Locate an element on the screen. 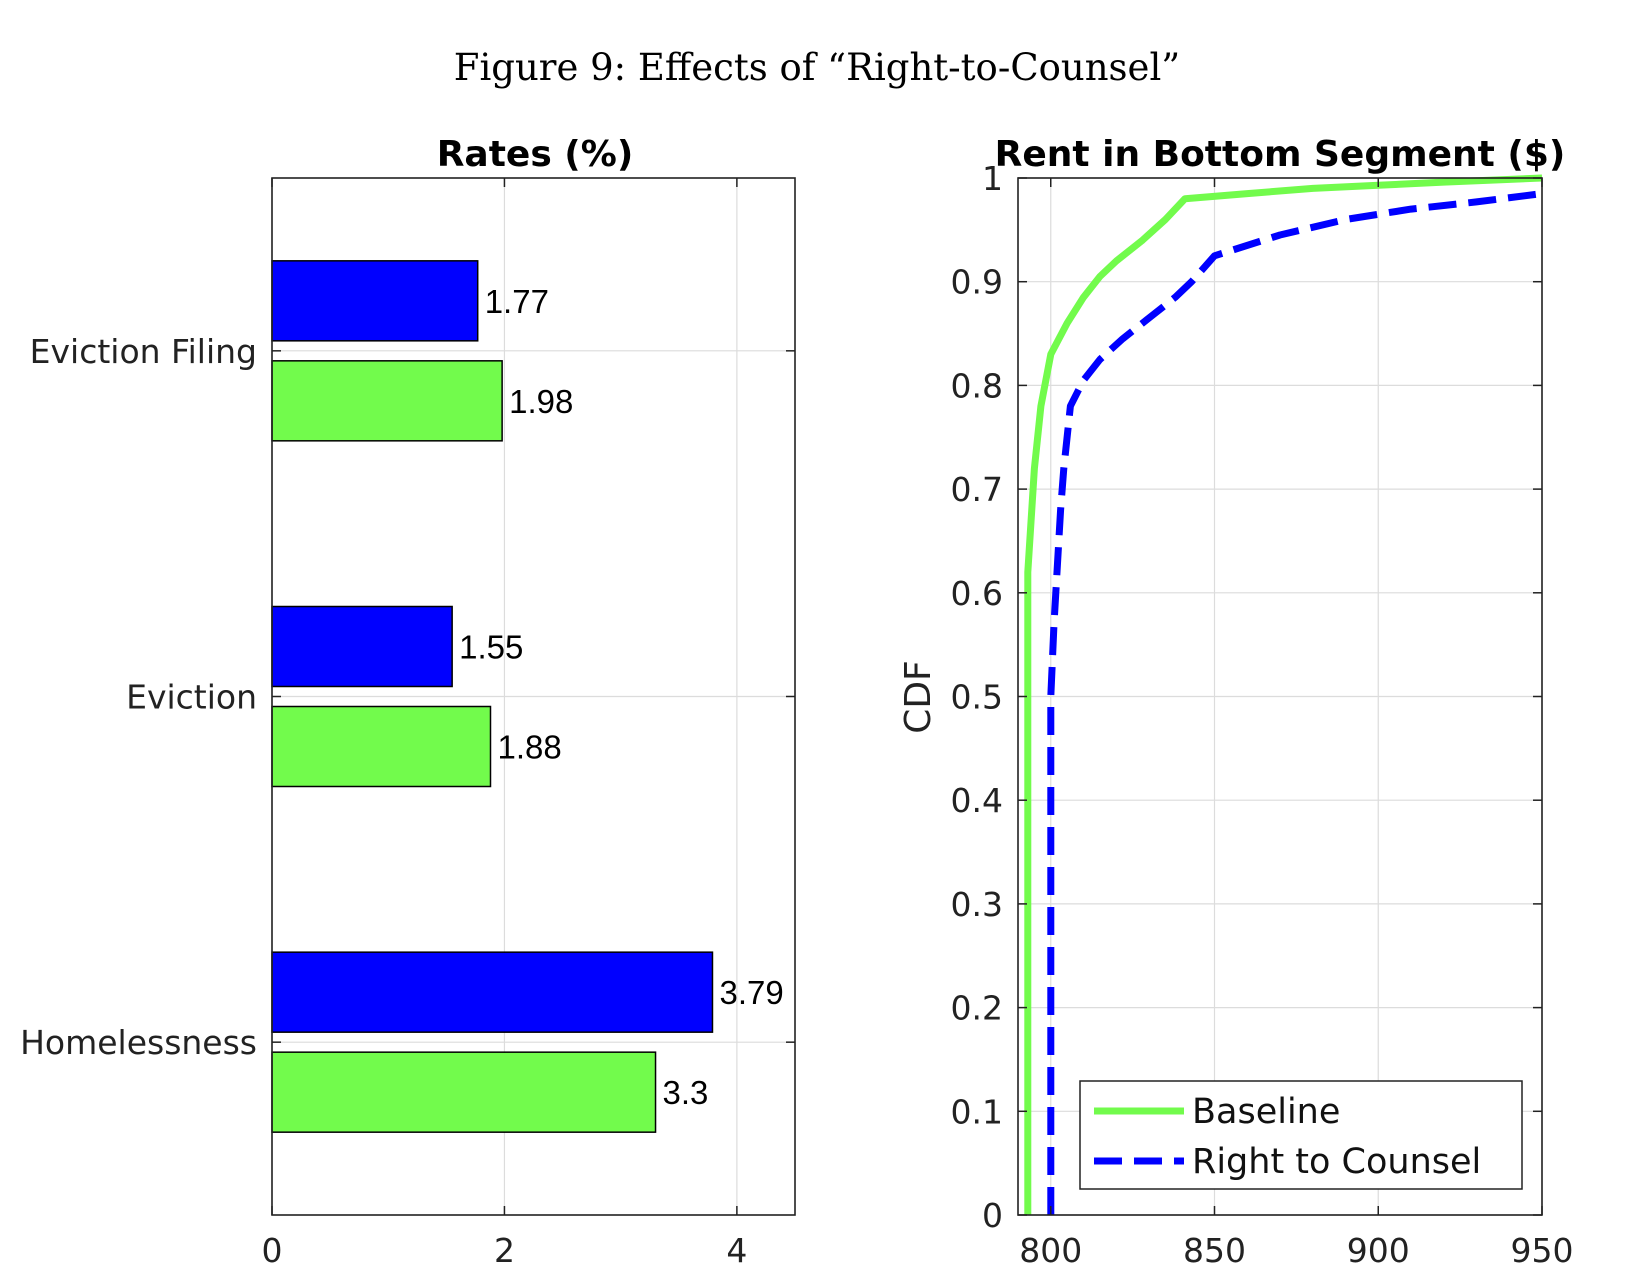  legend-box is located at coordinates (1301, 1135).